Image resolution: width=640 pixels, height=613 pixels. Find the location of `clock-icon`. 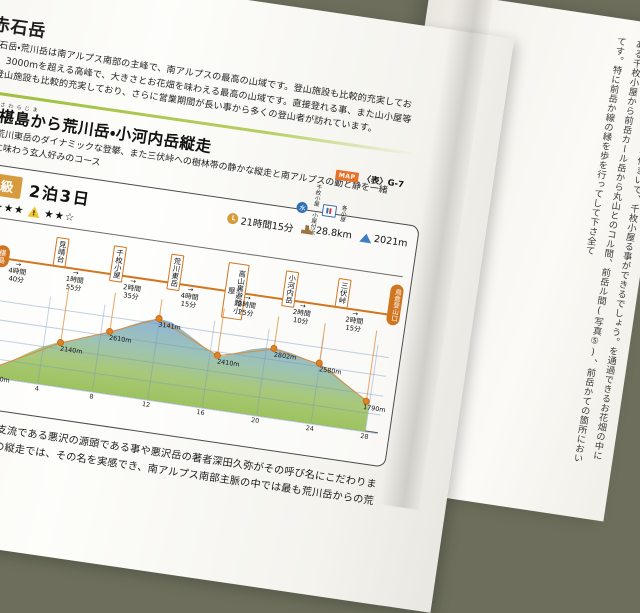

clock-icon is located at coordinates (233, 219).